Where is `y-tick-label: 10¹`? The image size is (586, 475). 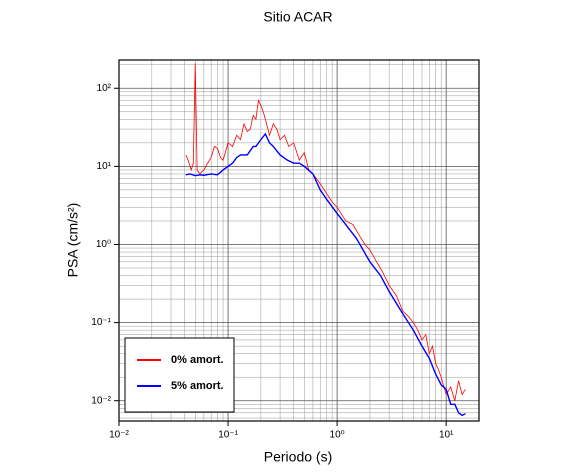 y-tick-label: 10¹ is located at coordinates (104, 166).